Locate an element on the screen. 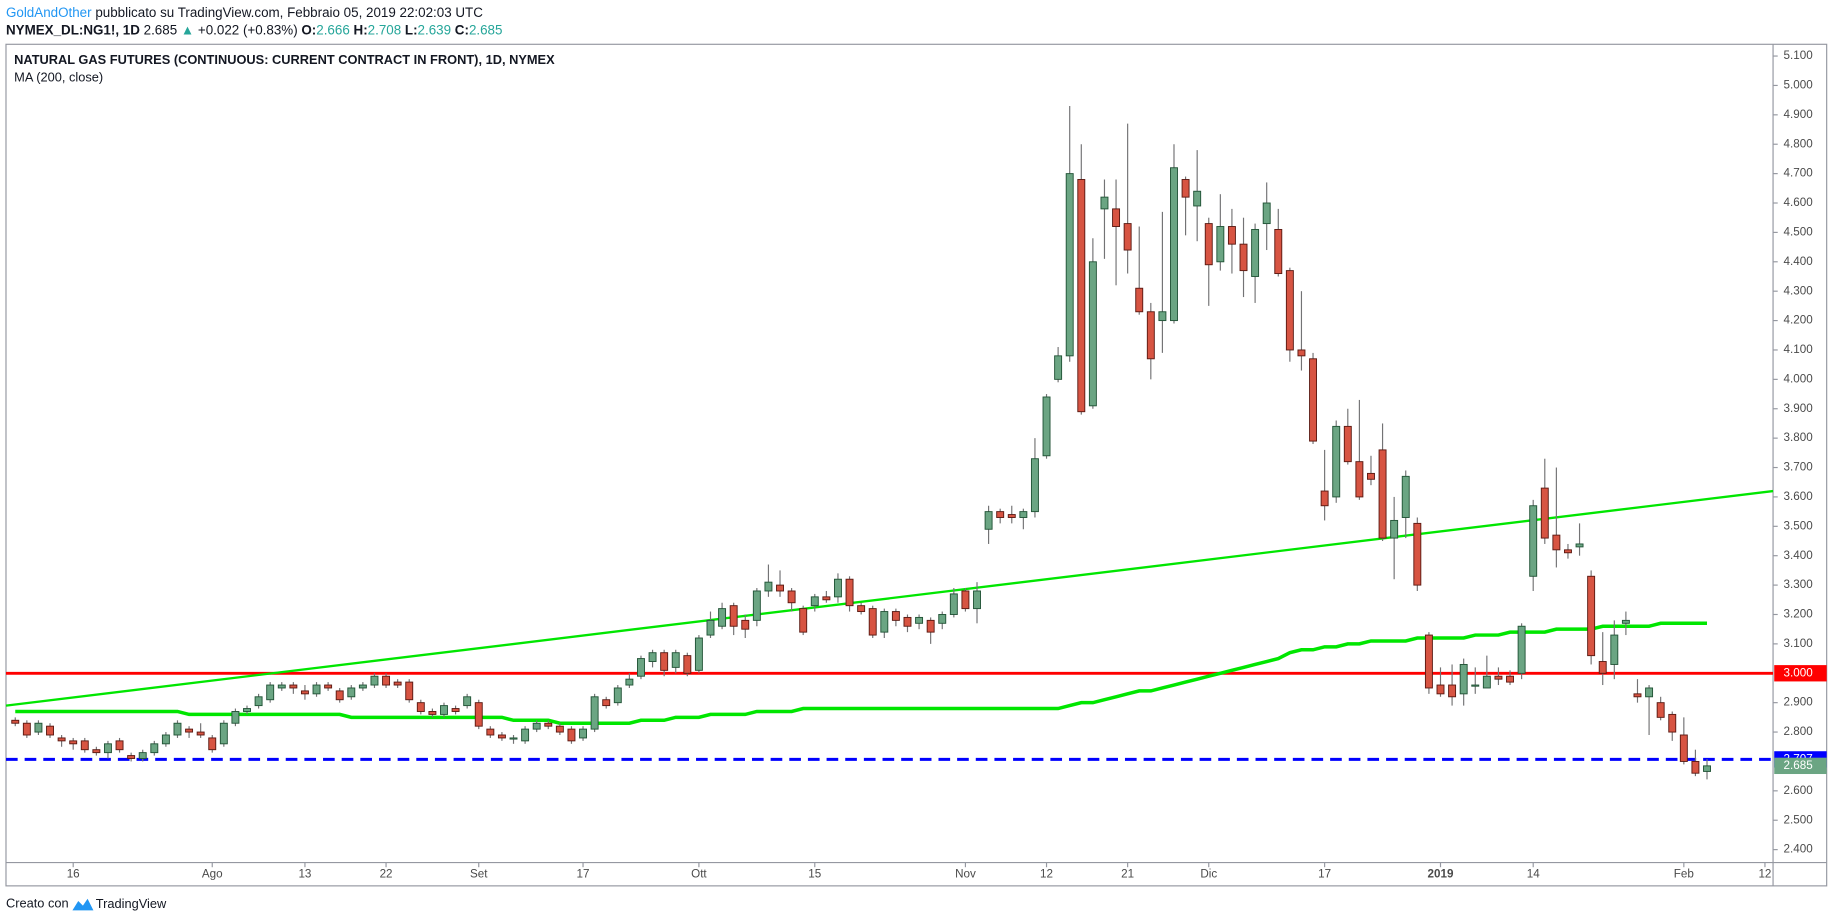 Image resolution: width=1828 pixels, height=922 pixels. x-tick-label: Ott is located at coordinates (699, 873).